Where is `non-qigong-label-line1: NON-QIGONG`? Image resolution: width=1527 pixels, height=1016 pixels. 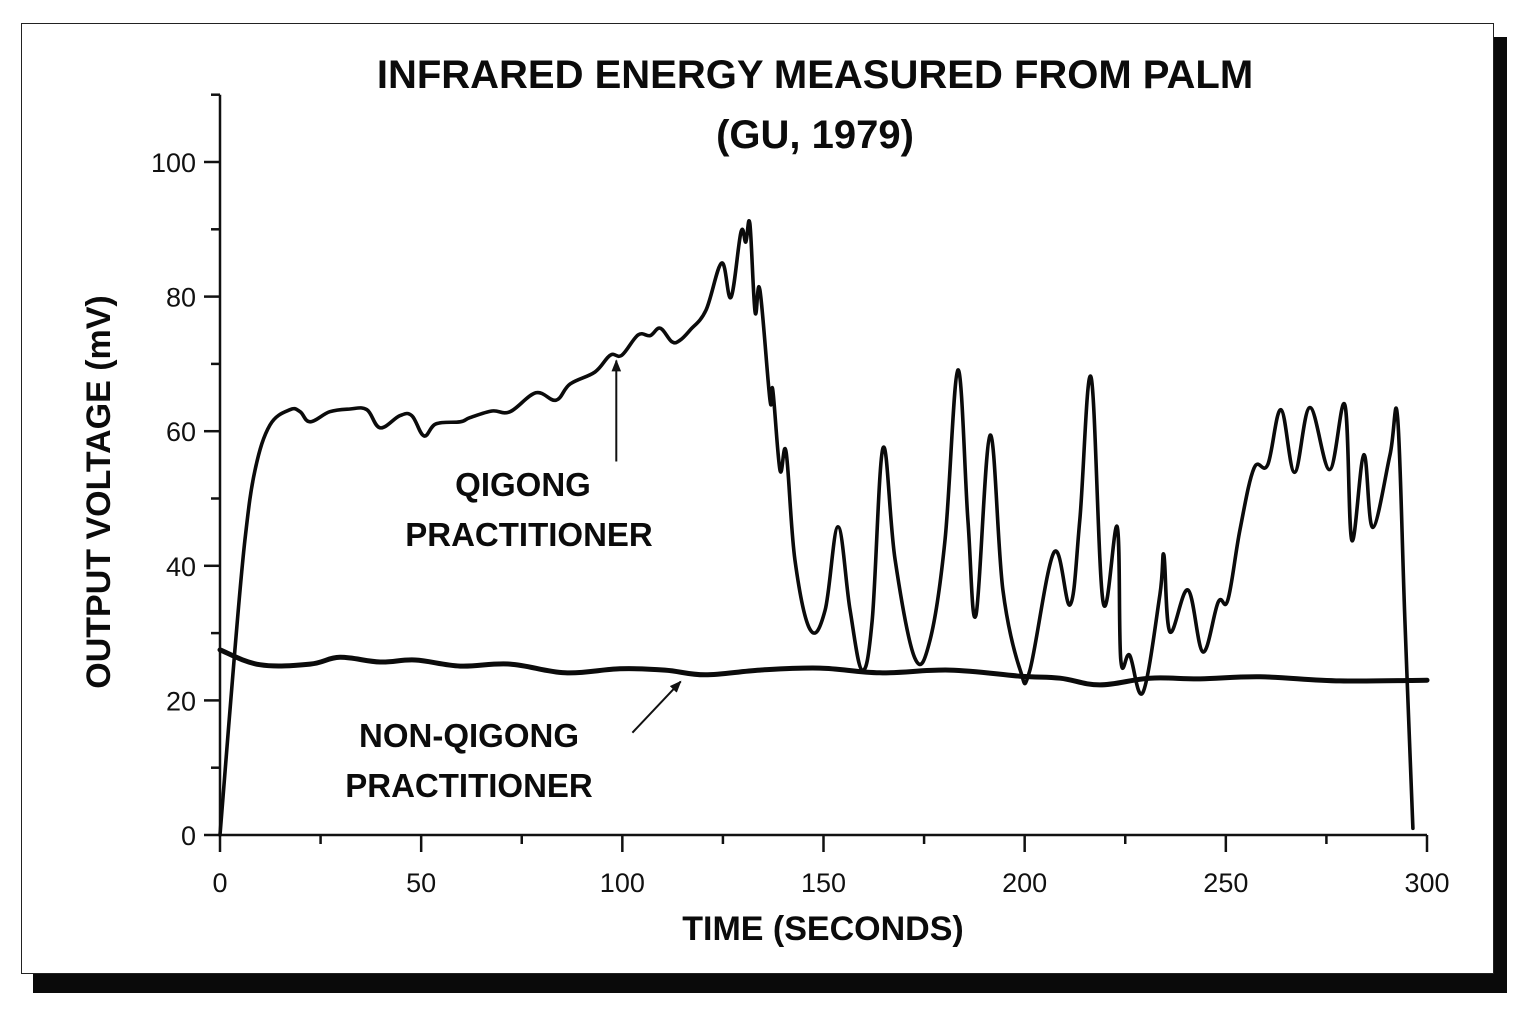 non-qigong-label-line1: NON-QIGONG is located at coordinates (469, 735).